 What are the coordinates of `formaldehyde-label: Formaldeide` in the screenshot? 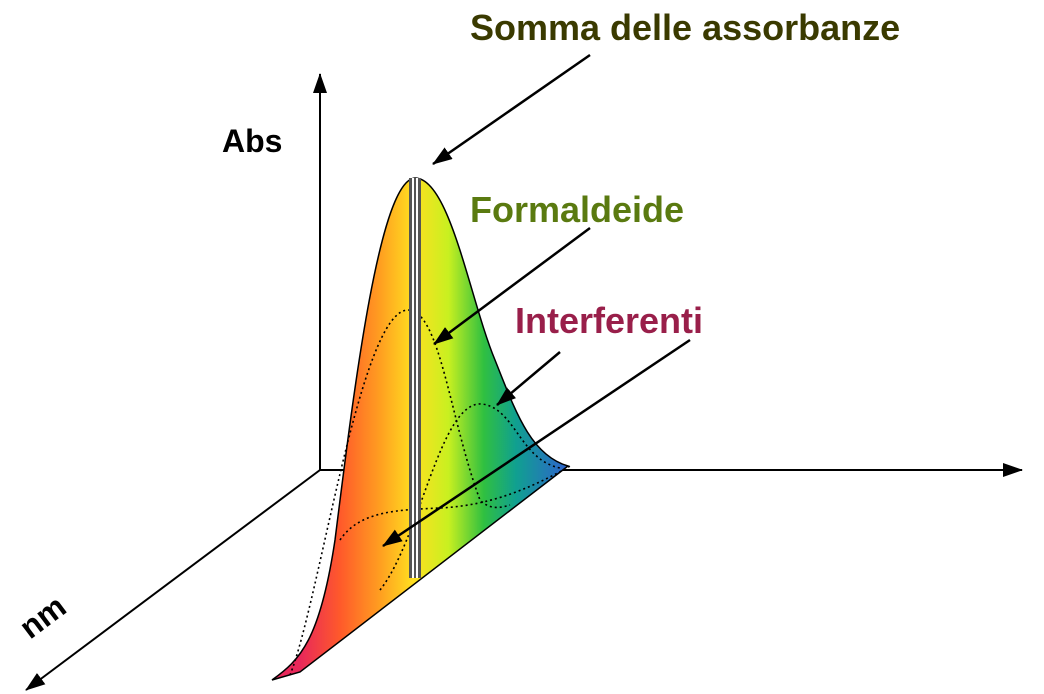 It's located at (577, 209).